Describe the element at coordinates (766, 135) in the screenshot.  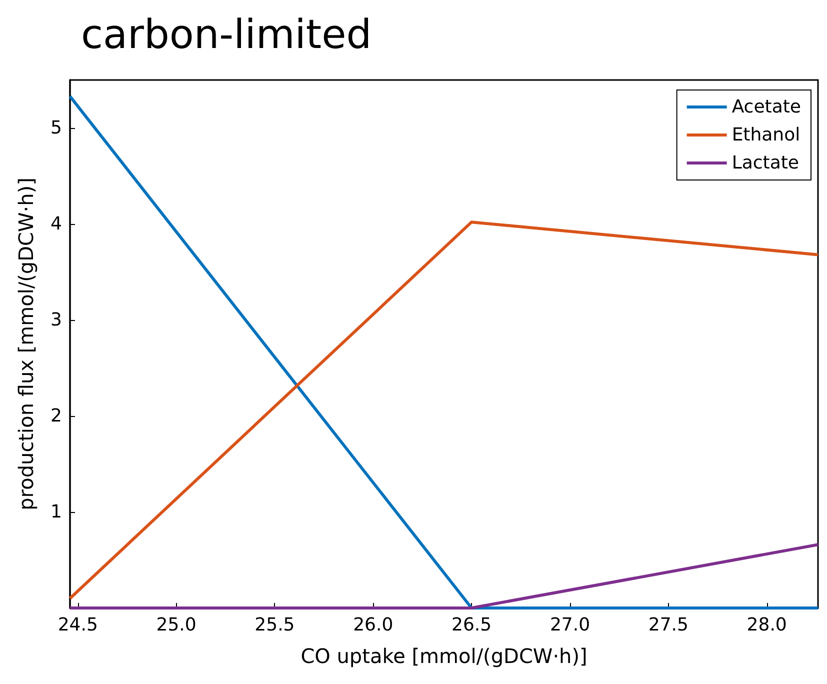
I see `legend-label: Ethanol` at that location.